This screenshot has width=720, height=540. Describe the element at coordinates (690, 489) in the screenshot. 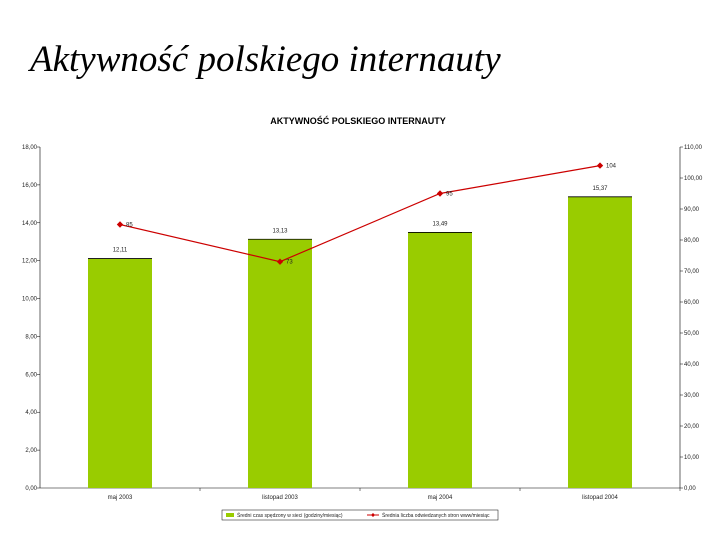

I see `right-tick-label: 0,00` at that location.